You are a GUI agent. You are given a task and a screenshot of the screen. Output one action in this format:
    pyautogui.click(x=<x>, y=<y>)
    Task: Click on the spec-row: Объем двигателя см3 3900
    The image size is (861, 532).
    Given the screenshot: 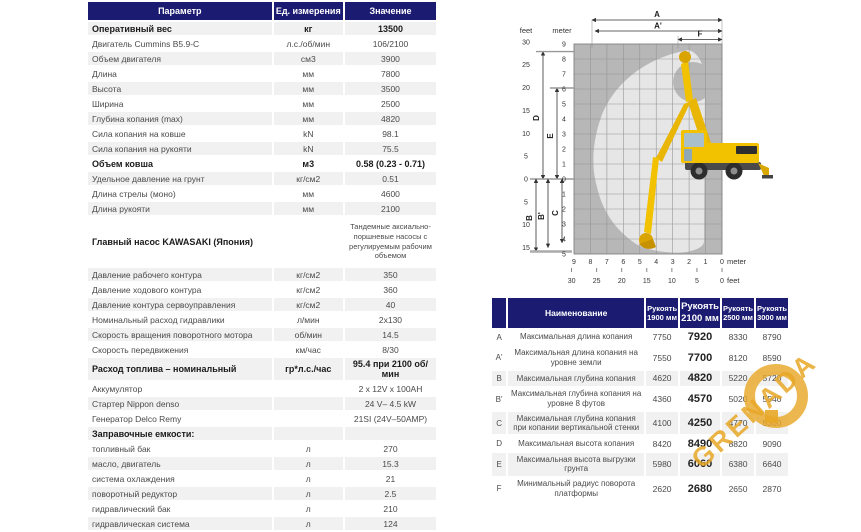 What is the action you would take?
    pyautogui.click(x=262, y=58)
    